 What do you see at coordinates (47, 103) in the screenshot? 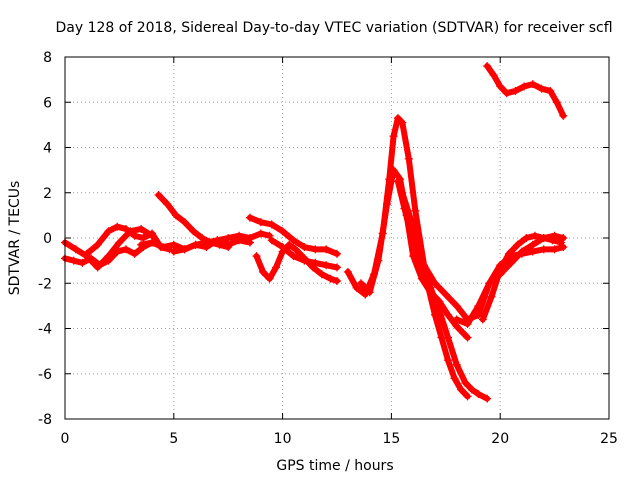
I see `y-tick-label: 6` at bounding box center [47, 103].